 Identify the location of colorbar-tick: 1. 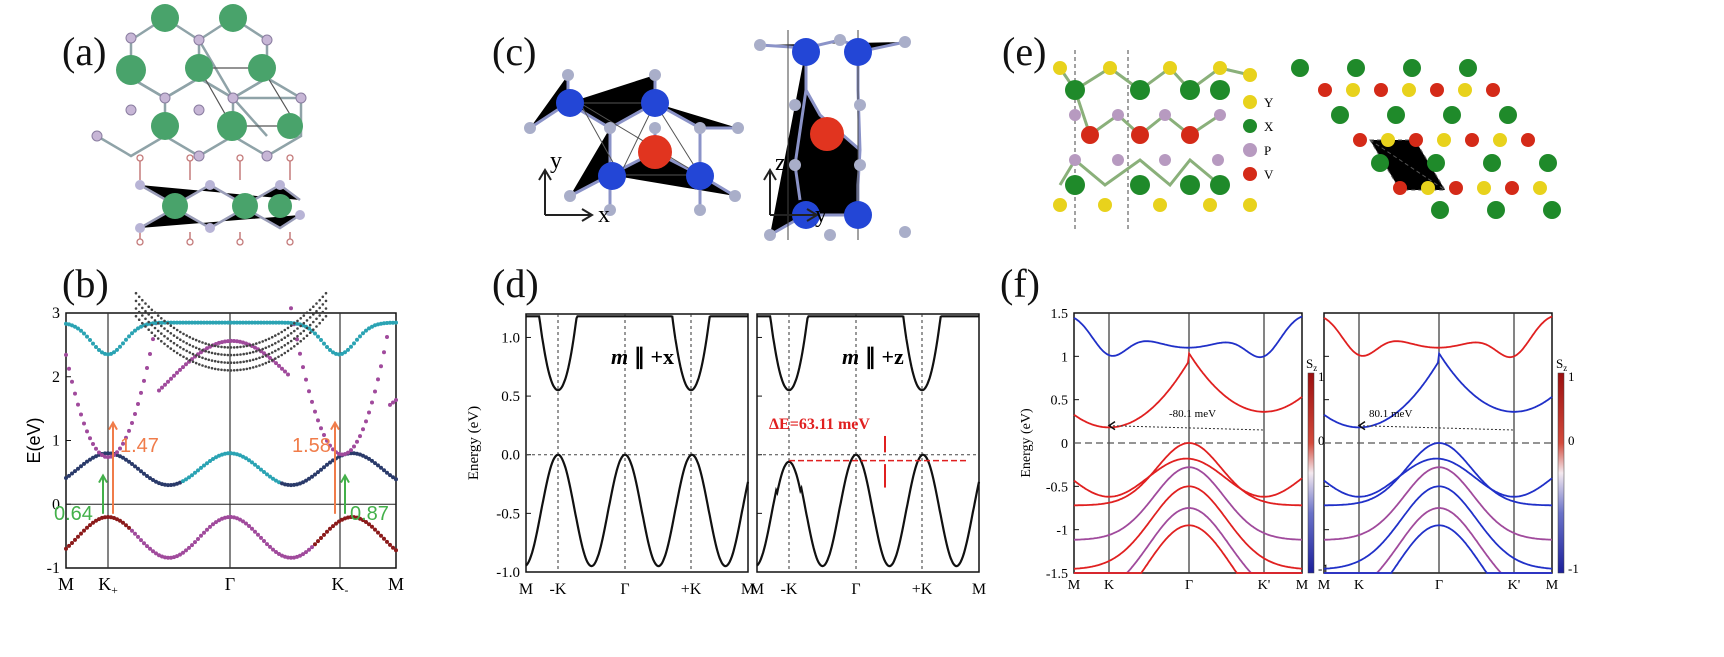
(1571, 376).